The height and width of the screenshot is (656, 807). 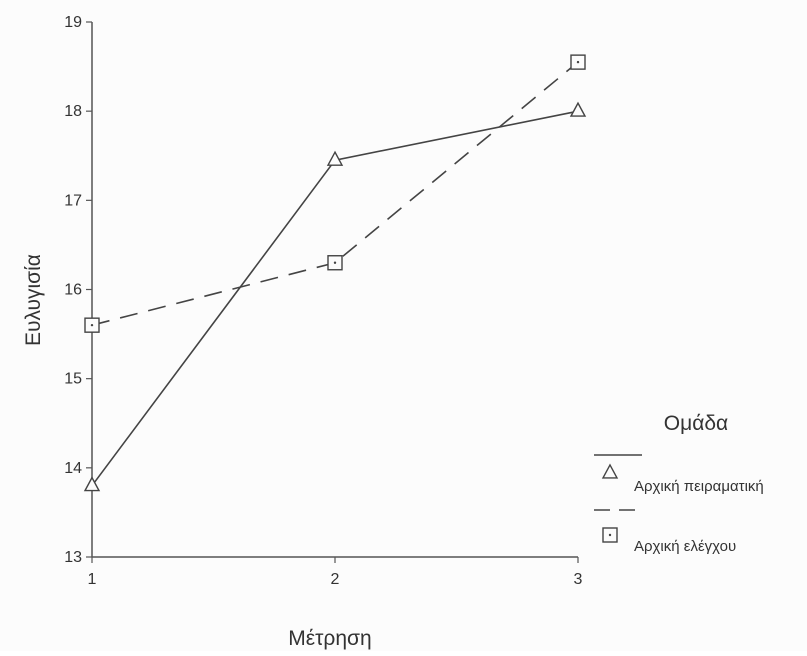 What do you see at coordinates (610, 471) in the screenshot?
I see `legend-marker-triangle` at bounding box center [610, 471].